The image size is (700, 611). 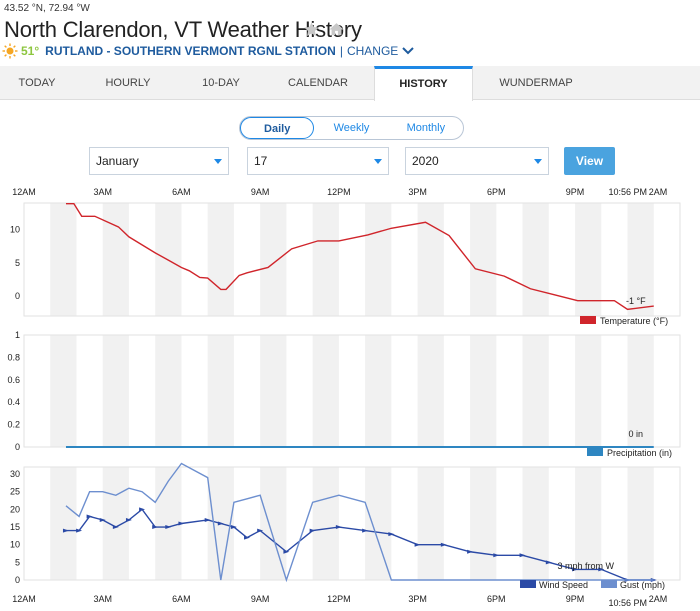 I want to click on change-label: CHANGE, so click(x=372, y=51).